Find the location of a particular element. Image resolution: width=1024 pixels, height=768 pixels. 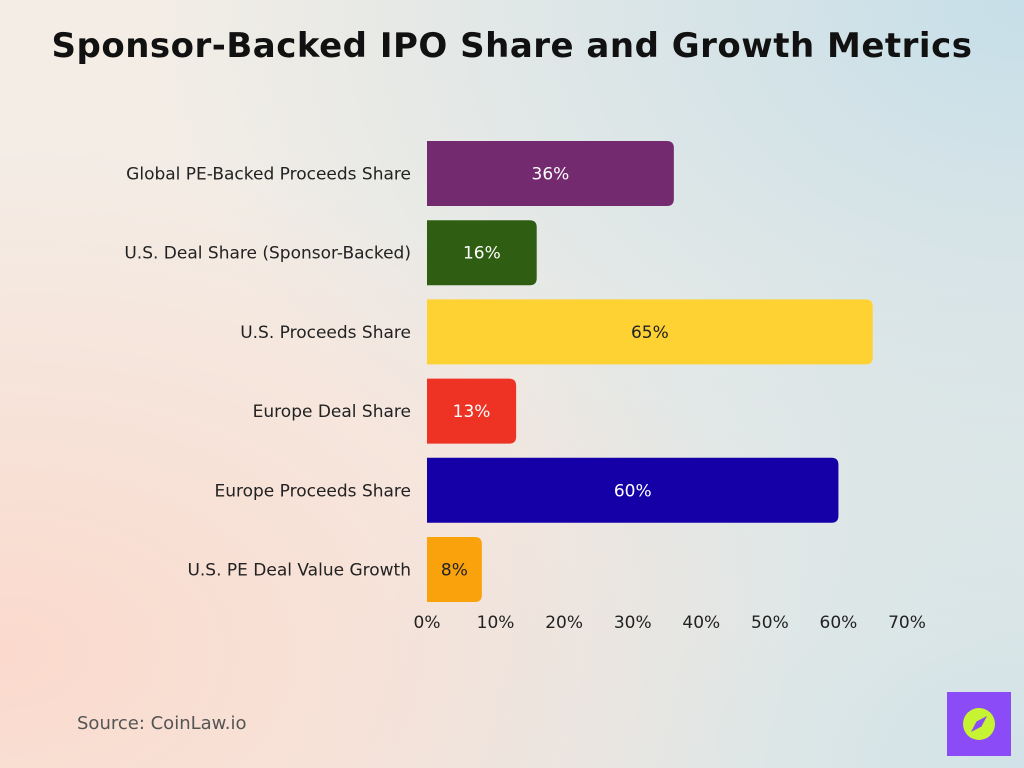

value-label-u-s-pe-deal-value-growth: 8% is located at coordinates (454, 571).